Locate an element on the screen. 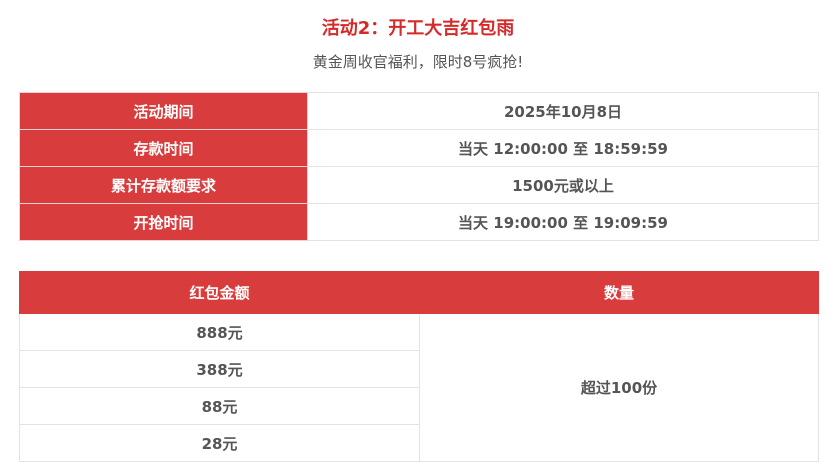 The height and width of the screenshot is (476, 836). header-amount: 红包金额 is located at coordinates (219, 292).